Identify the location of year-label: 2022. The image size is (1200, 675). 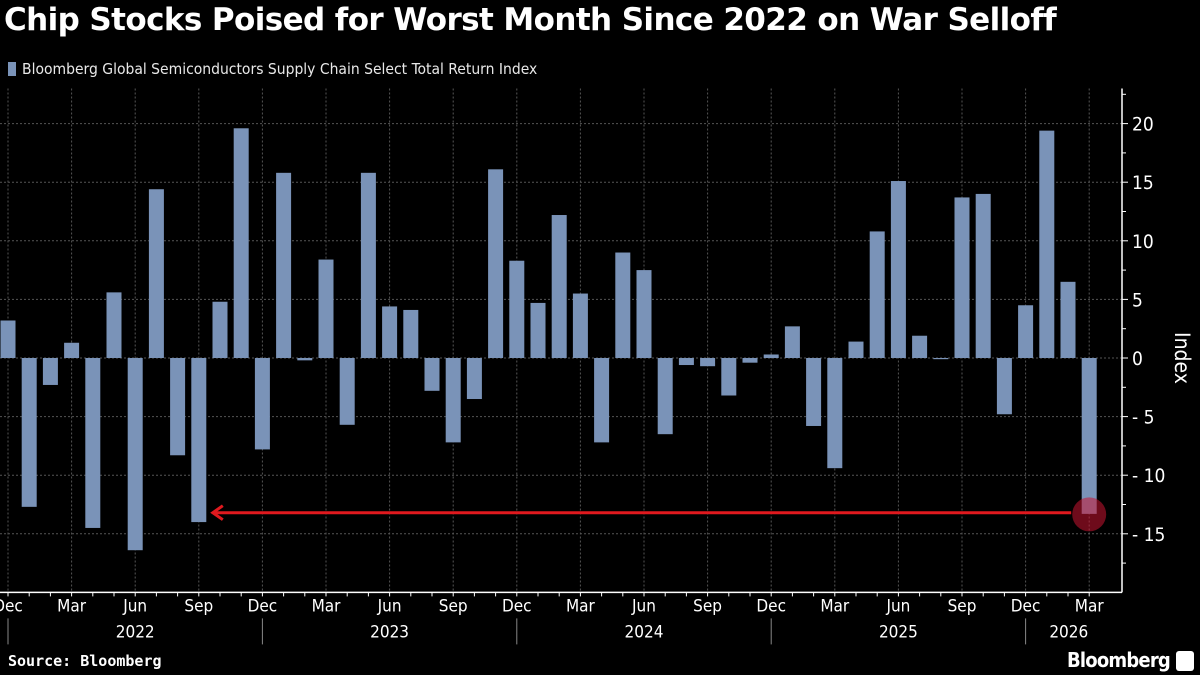
(135, 632).